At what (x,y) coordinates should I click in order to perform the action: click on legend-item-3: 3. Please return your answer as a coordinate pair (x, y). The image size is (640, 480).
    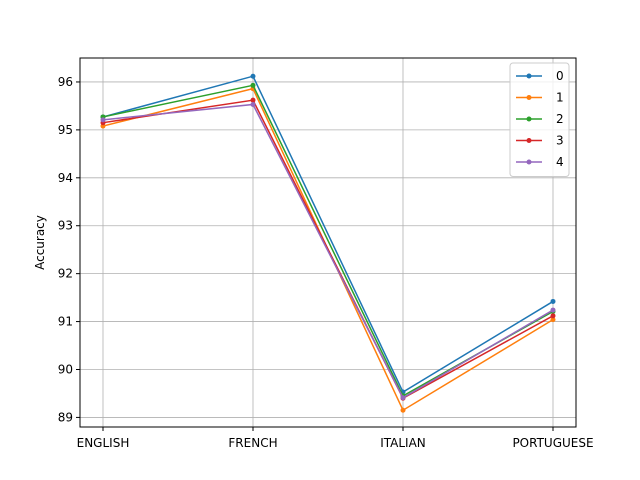
    Looking at the image, I should click on (540, 141).